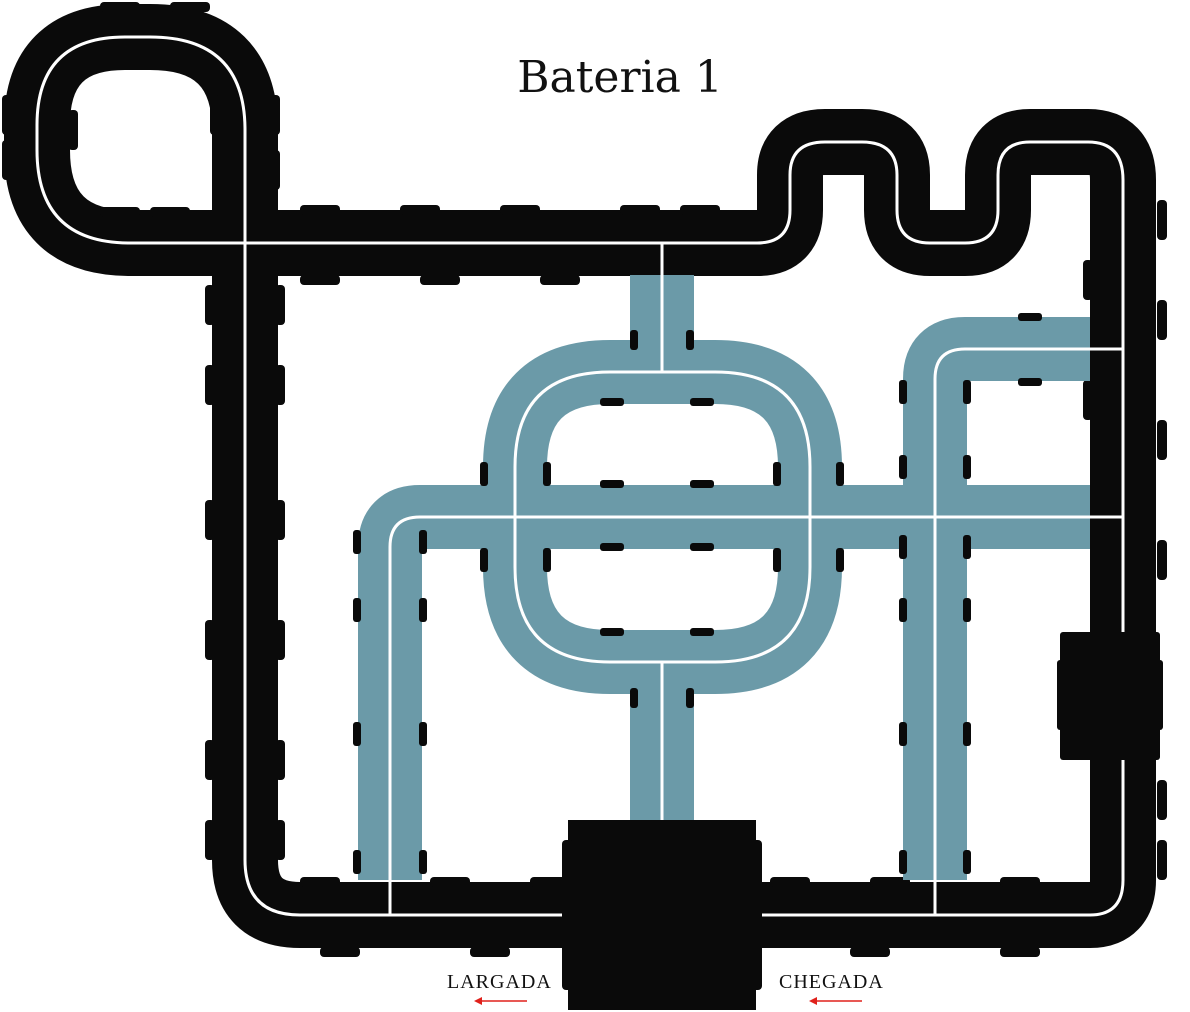  I want to click on start-finish-block, so click(662, 915).